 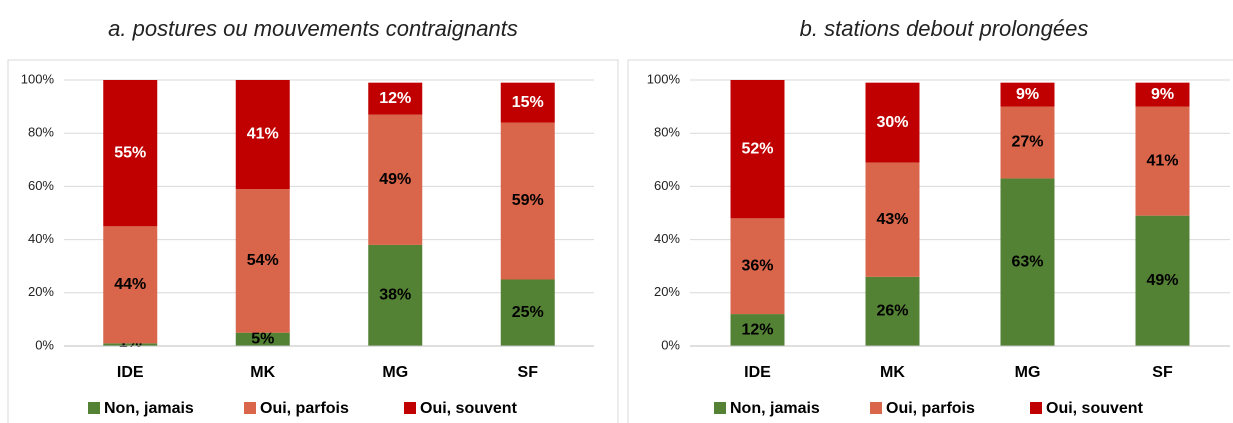 I want to click on data-label: 5%, so click(x=262, y=339).